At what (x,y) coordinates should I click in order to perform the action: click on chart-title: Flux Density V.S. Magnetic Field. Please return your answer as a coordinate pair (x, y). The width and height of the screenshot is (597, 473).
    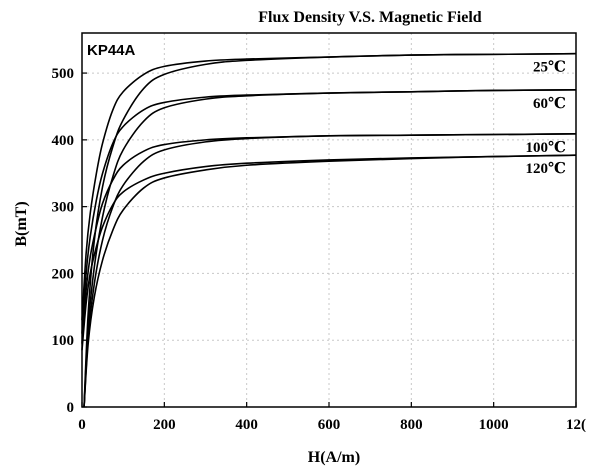
    Looking at the image, I should click on (370, 17).